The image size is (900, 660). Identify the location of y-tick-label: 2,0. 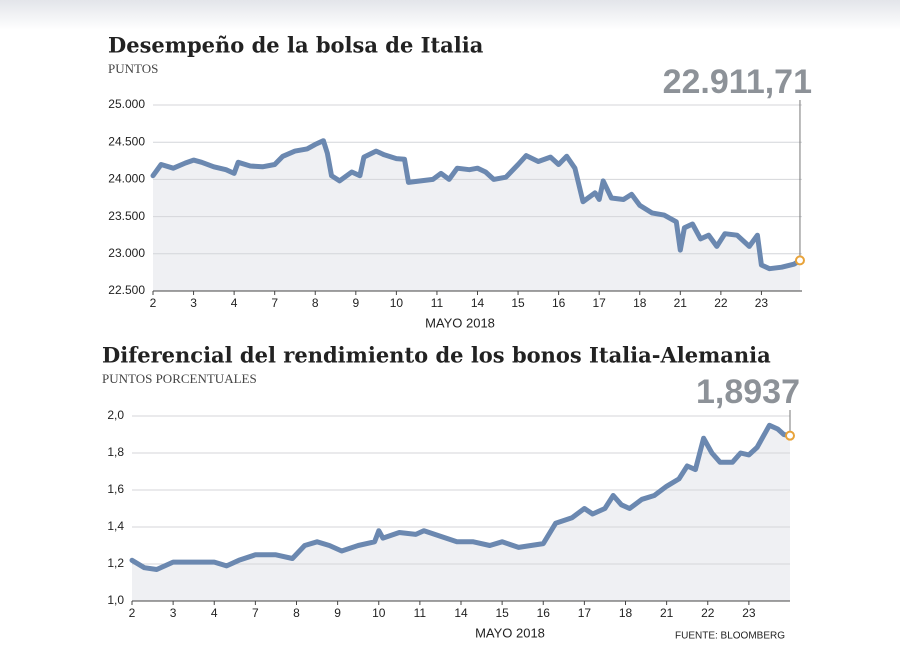
(115, 415).